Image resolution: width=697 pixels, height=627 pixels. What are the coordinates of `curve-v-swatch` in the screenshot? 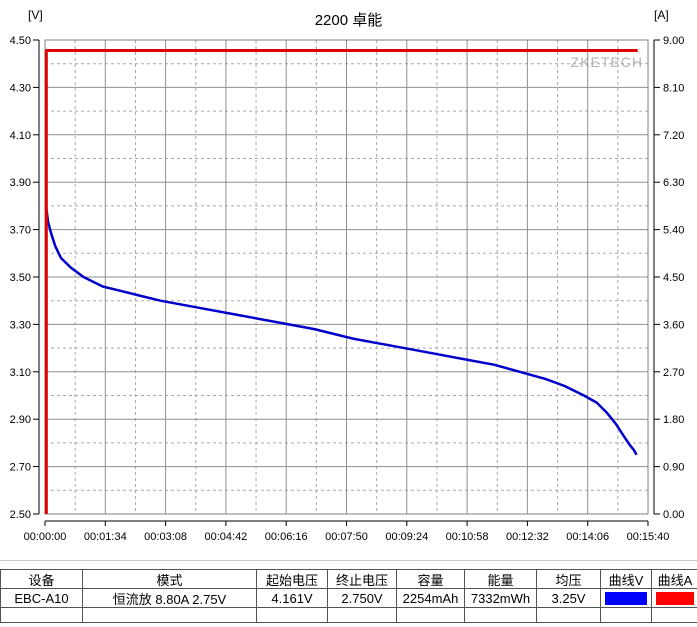 It's located at (626, 598).